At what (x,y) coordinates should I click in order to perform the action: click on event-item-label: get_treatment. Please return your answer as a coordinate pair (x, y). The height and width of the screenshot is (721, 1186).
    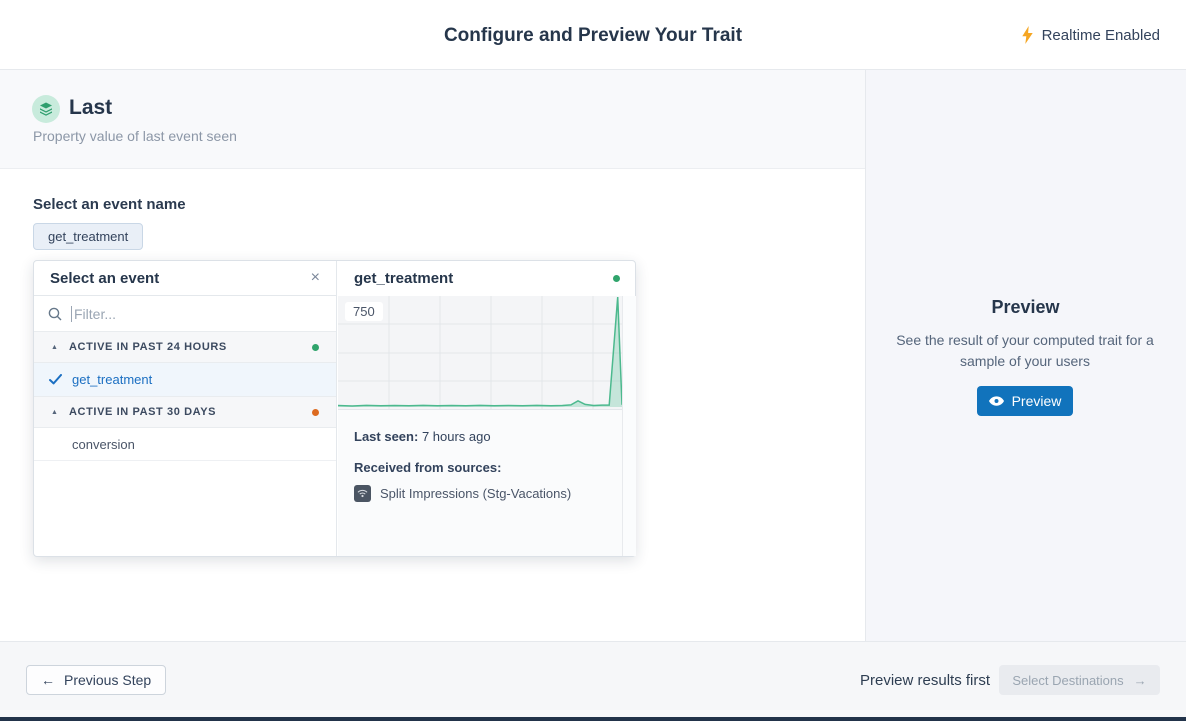
    Looking at the image, I should click on (112, 379).